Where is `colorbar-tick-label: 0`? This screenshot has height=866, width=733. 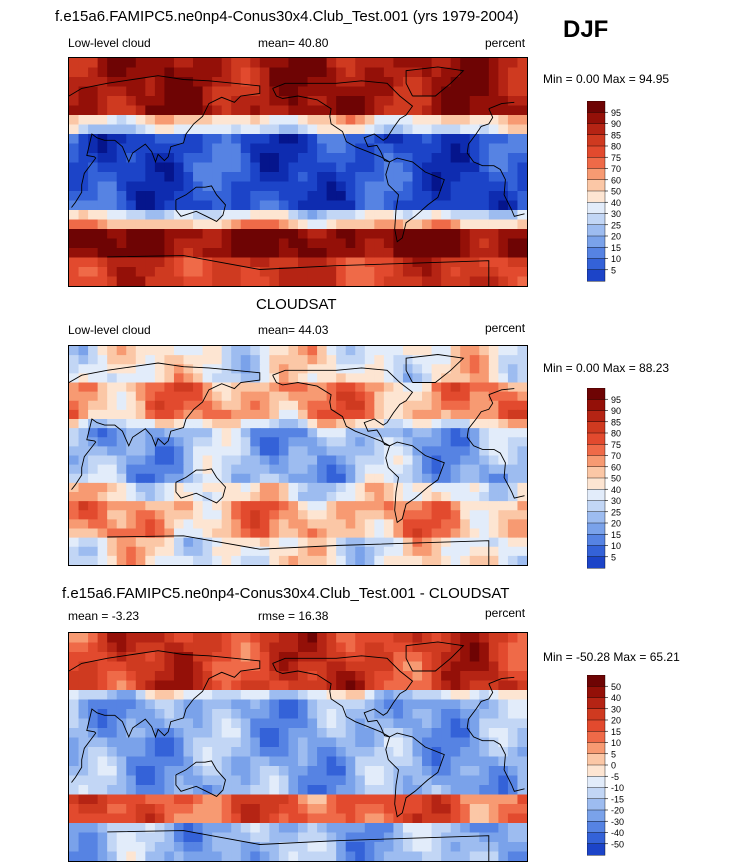 colorbar-tick-label: 0 is located at coordinates (613, 766).